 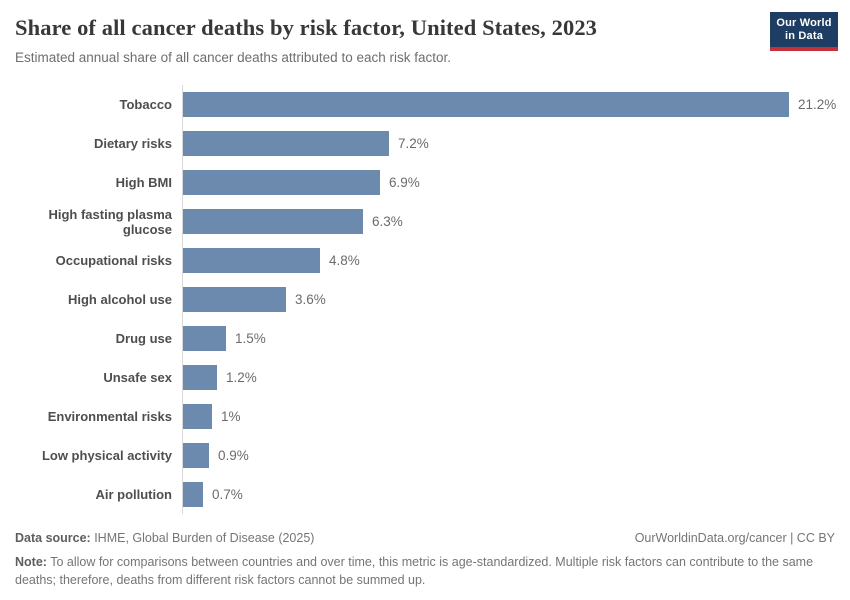 What do you see at coordinates (53, 538) in the screenshot?
I see `data-source-label: Data source:` at bounding box center [53, 538].